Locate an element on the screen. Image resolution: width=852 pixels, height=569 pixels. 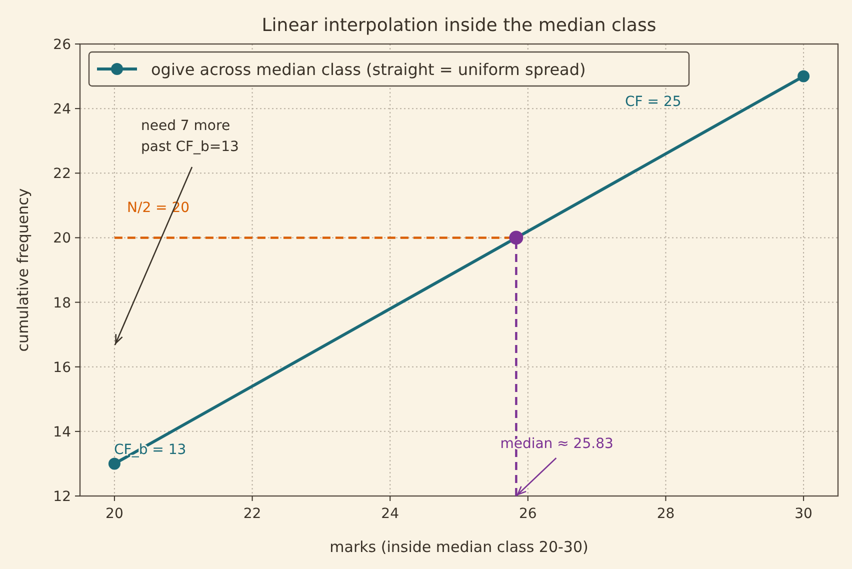
y-tick-label: 26 is located at coordinates (62, 45).